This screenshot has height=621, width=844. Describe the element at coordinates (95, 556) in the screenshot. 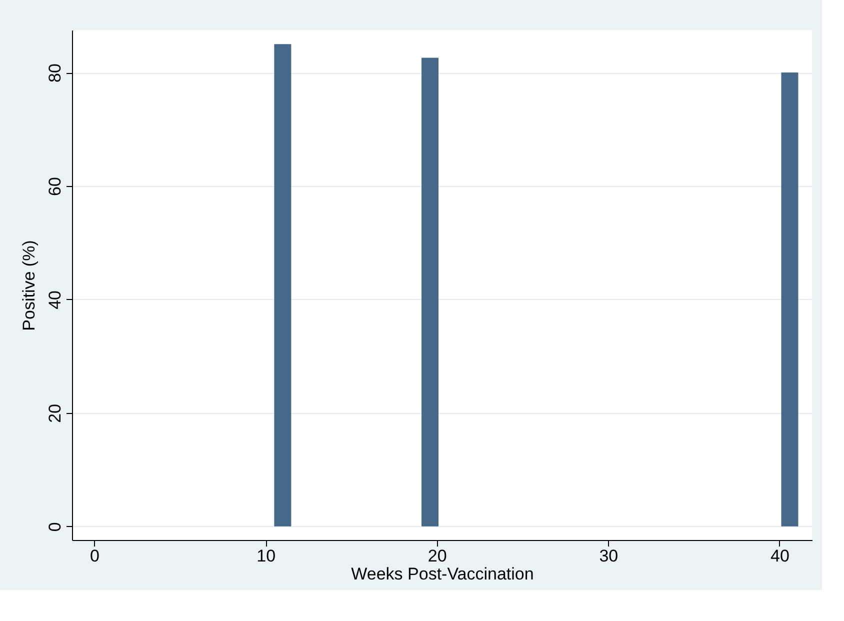

I see `x-tick-label: 0` at that location.